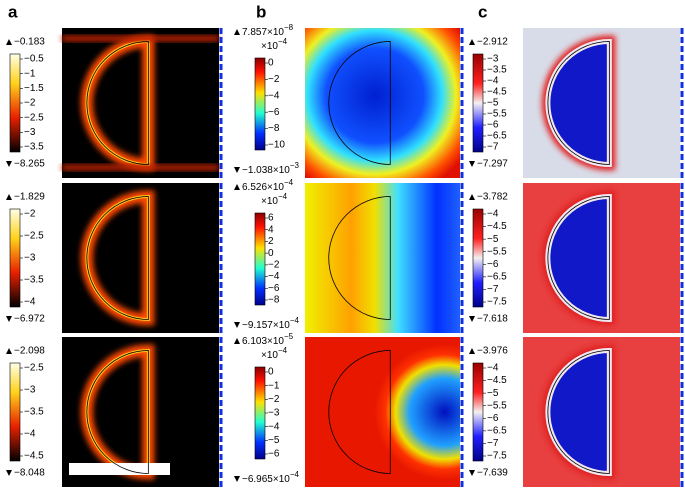 The width and height of the screenshot is (685, 490). What do you see at coordinates (492, 164) in the screenshot?
I see `min-label: −7.297` at bounding box center [492, 164].